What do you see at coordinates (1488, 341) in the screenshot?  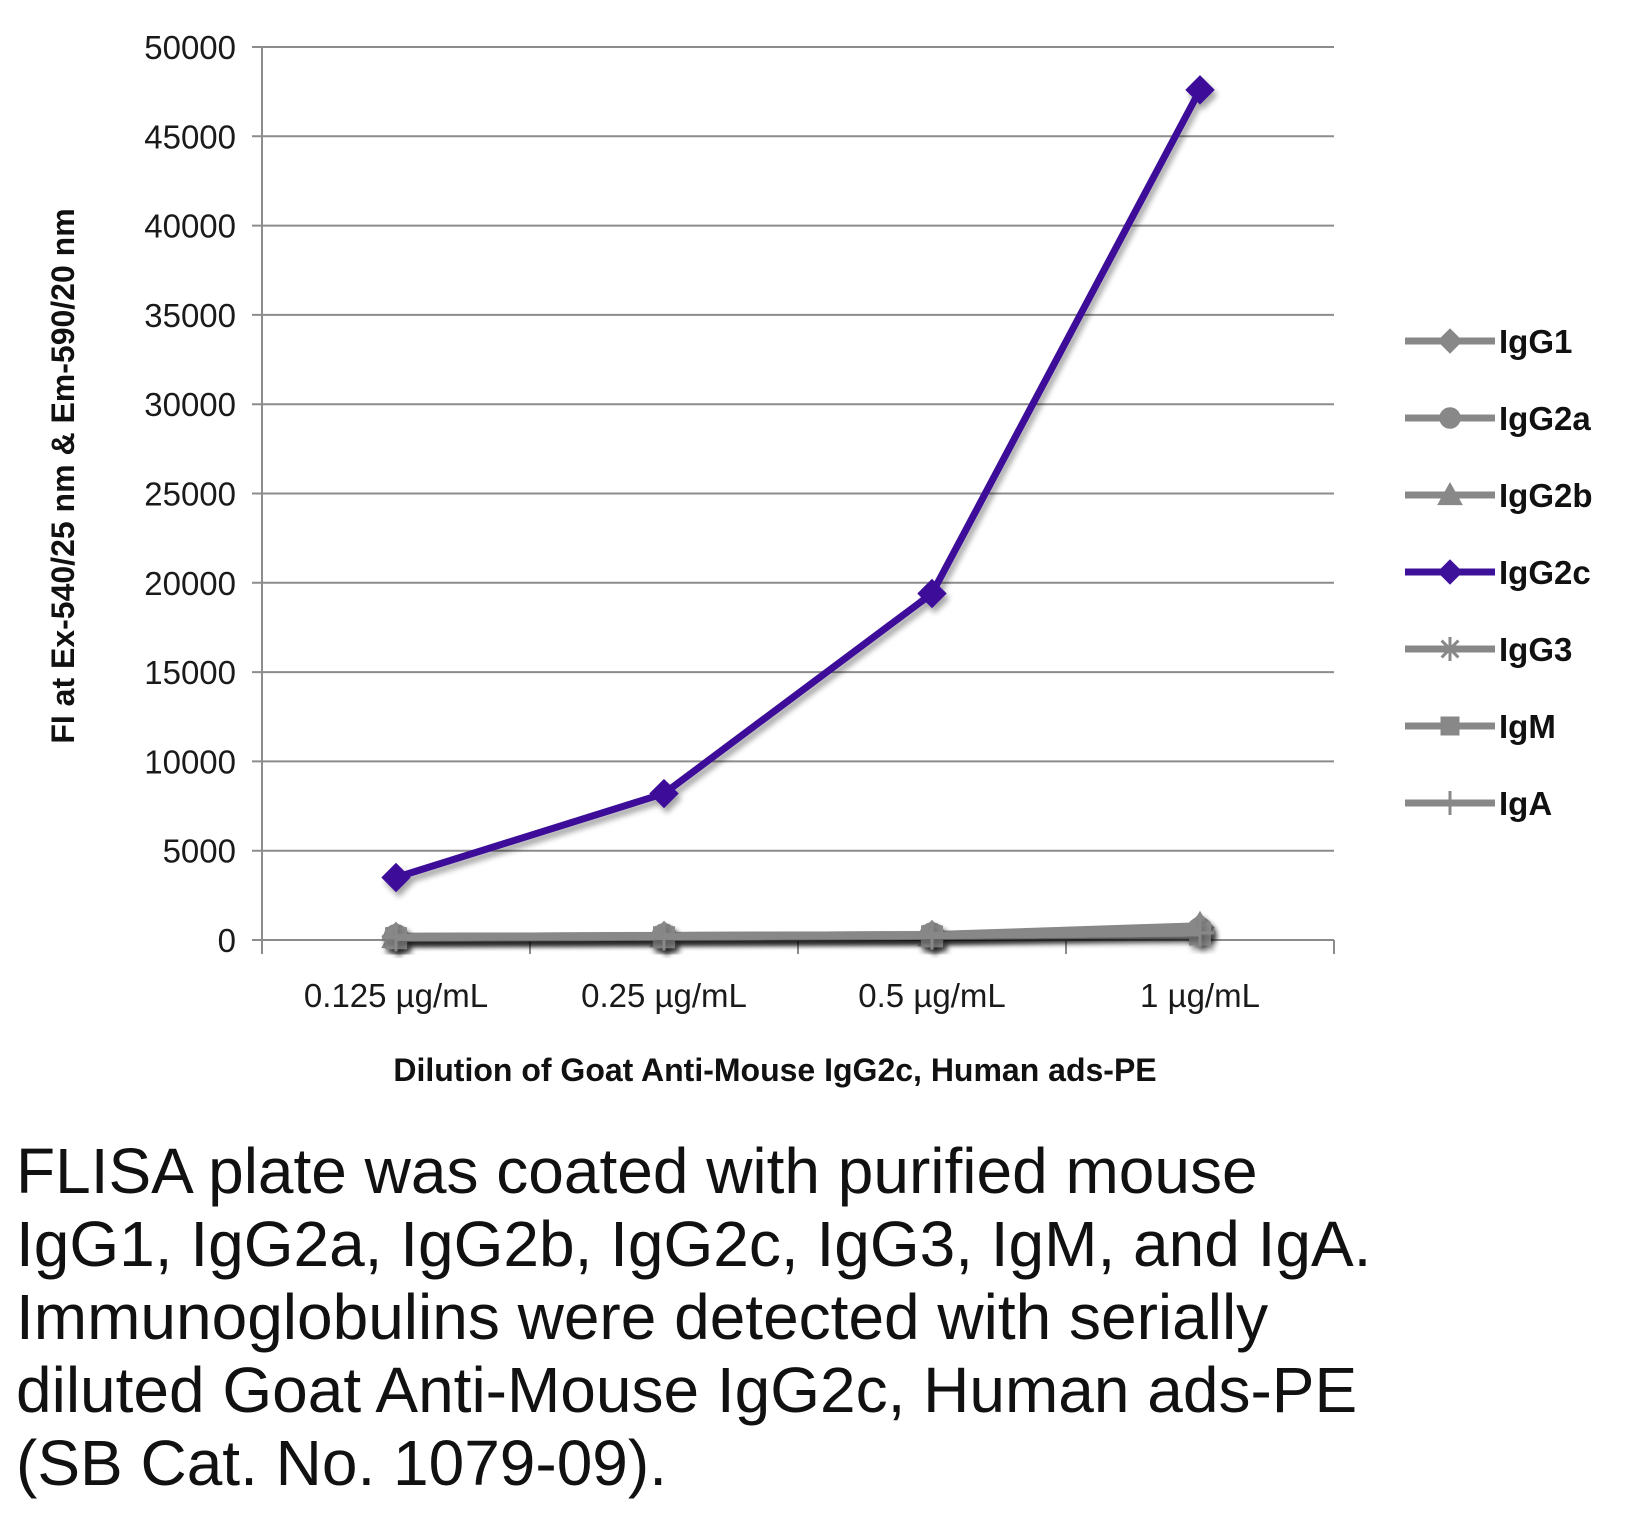 I see `legend-item-IgG1: IgG1` at bounding box center [1488, 341].